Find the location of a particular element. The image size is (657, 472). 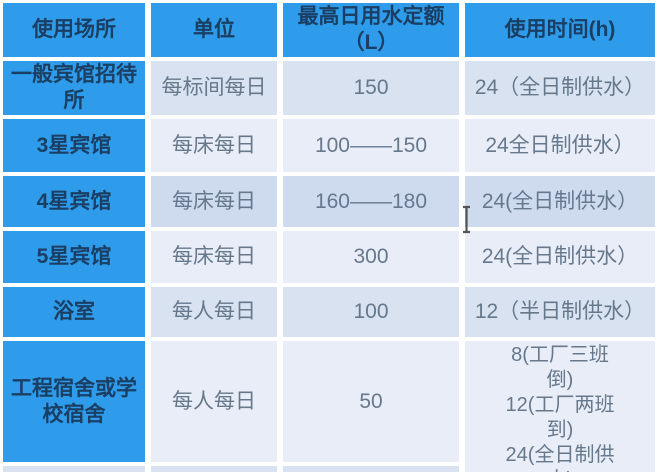

header-cell-quota: 最高日用水定额（L） is located at coordinates (371, 30).